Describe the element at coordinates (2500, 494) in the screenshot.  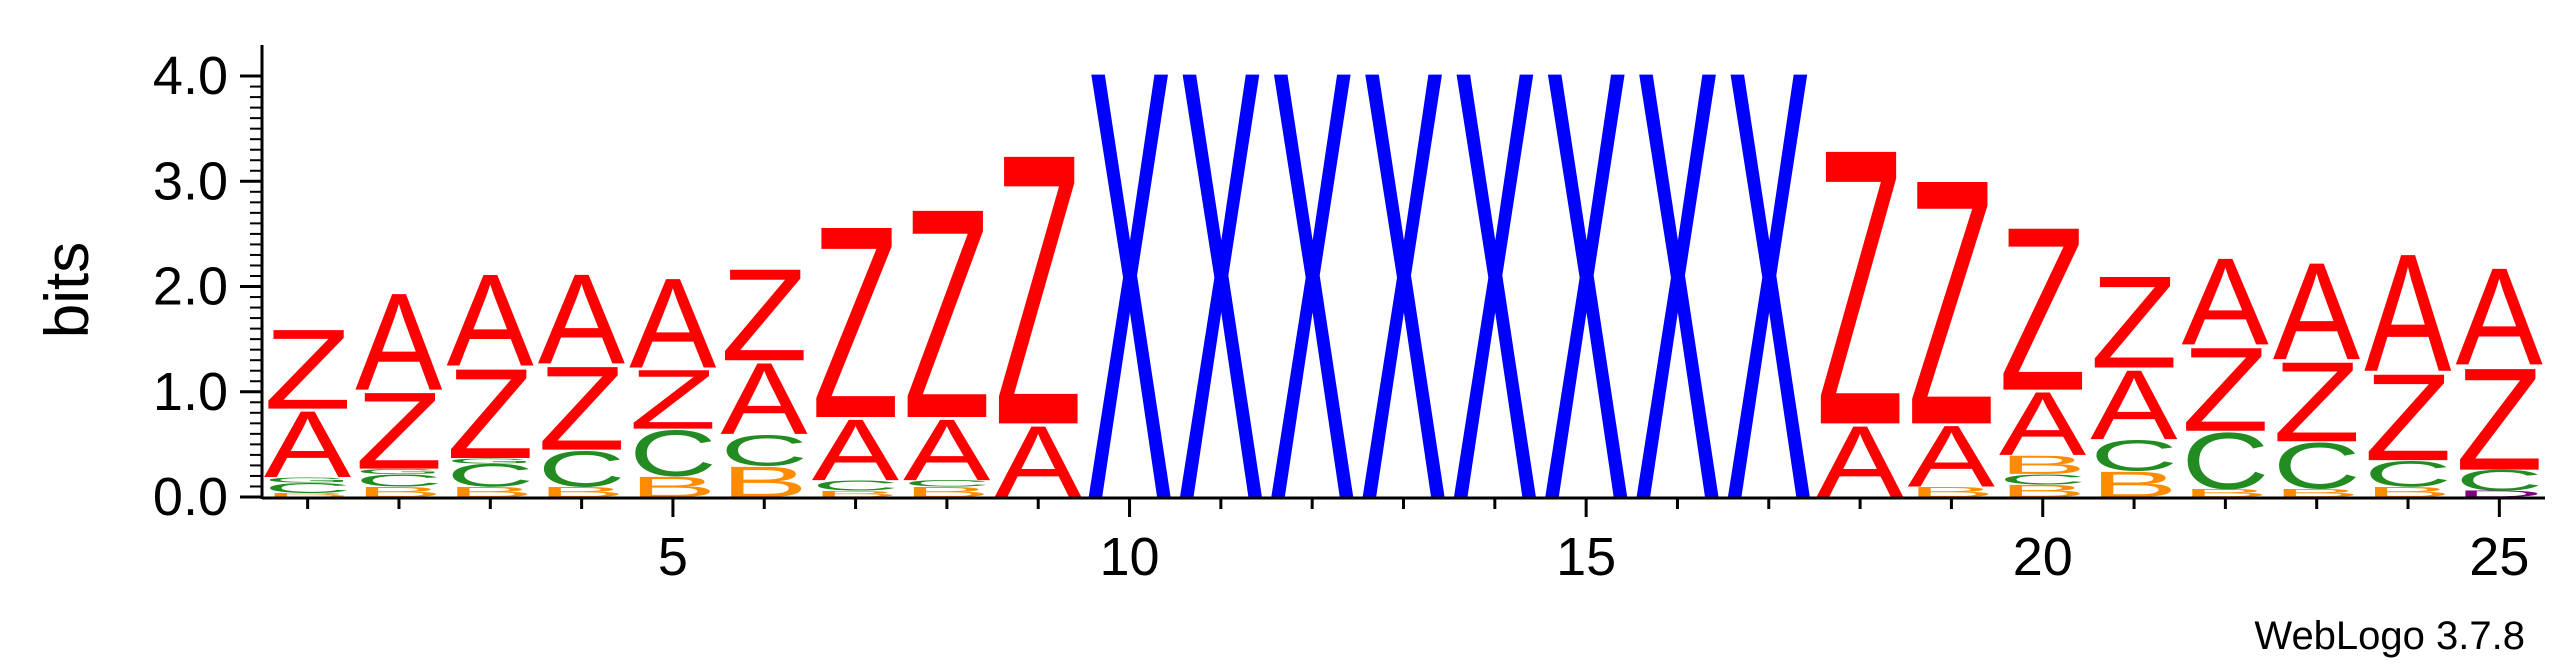
I see `logo-letter-d: D` at that location.